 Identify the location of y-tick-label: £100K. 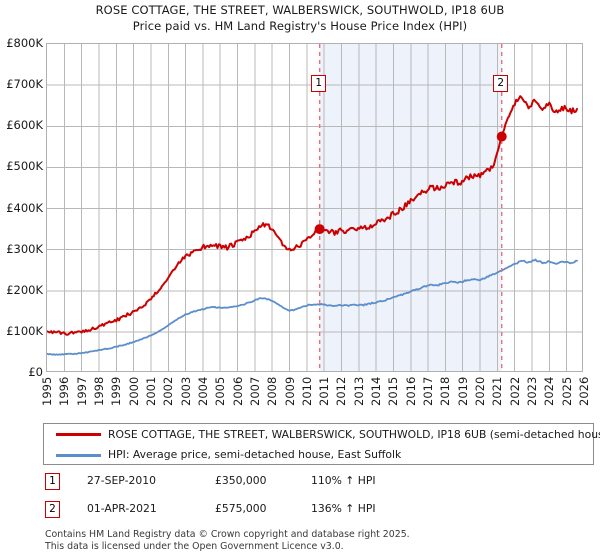
(24, 330).